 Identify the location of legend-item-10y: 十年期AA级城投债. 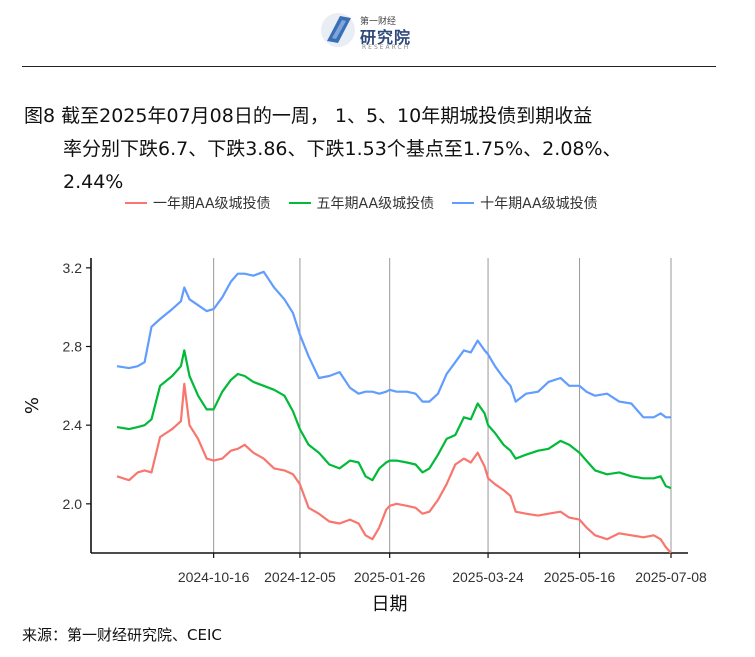
(525, 203).